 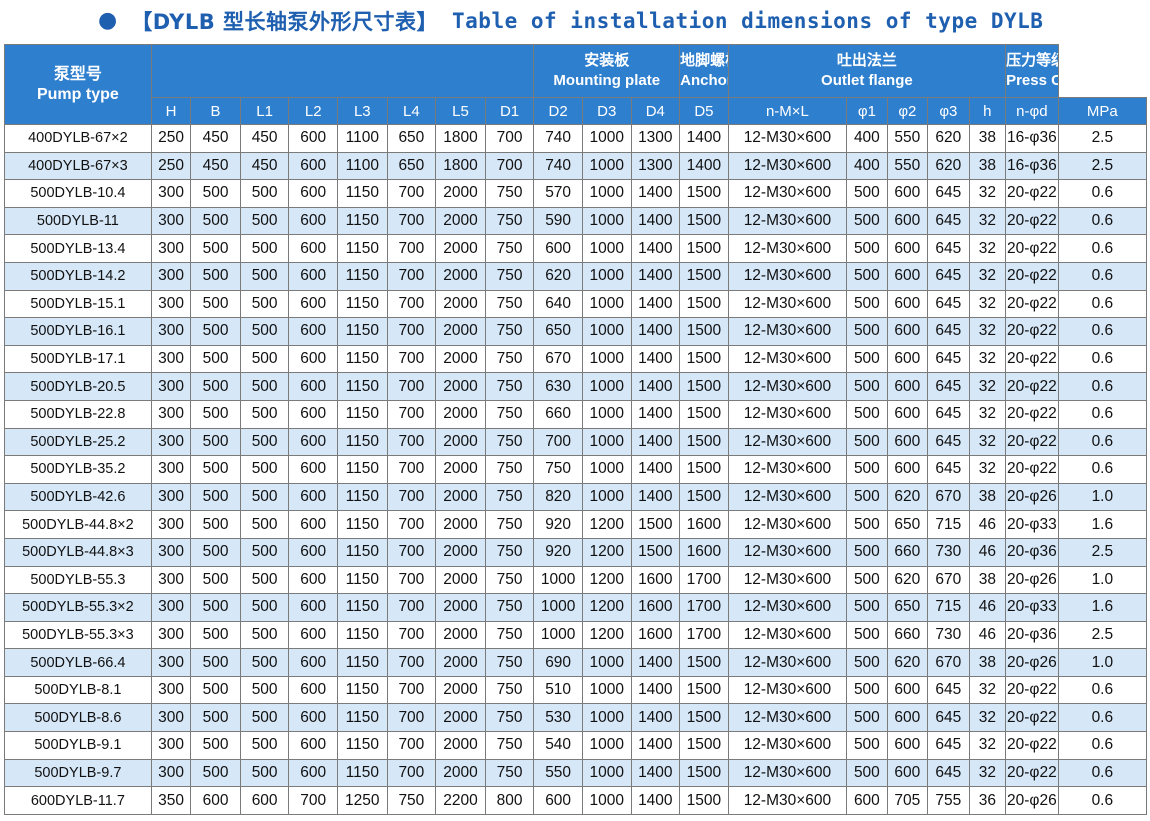 What do you see at coordinates (1032, 580) in the screenshot?
I see `table-cell: 20-φ26` at bounding box center [1032, 580].